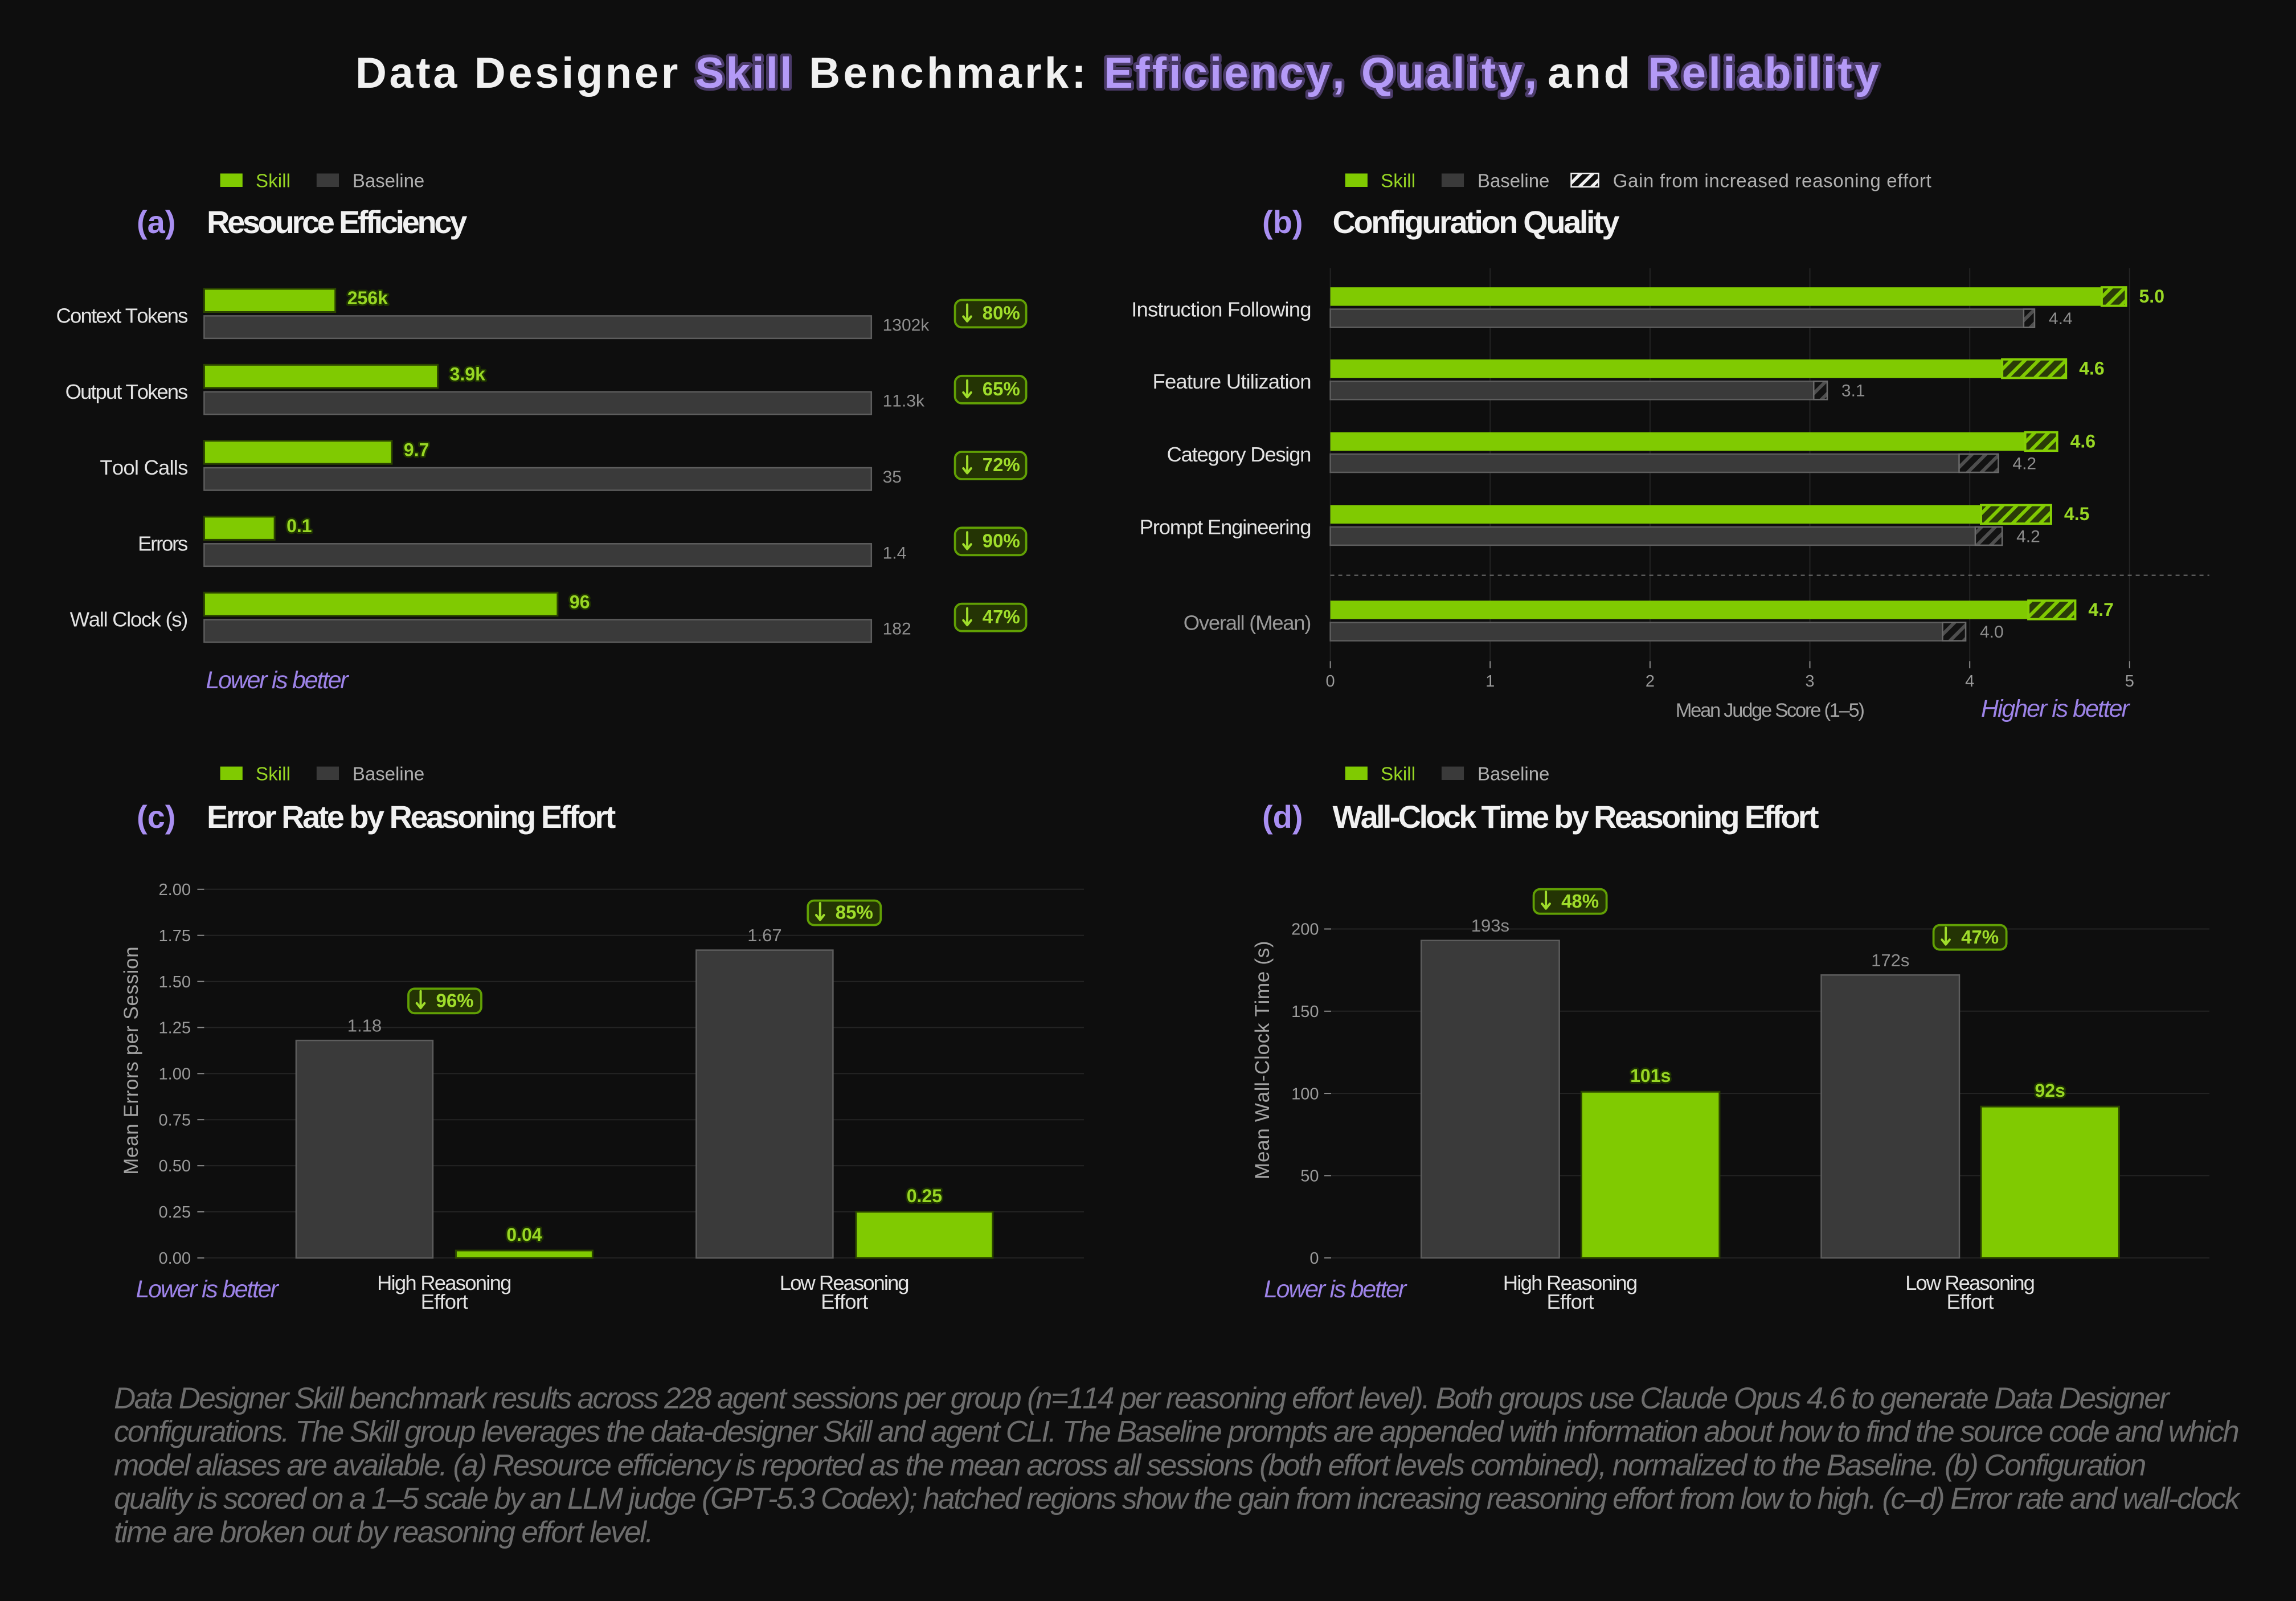  Describe the element at coordinates (126, 392) in the screenshot. I see `svg-text: Output Tokens` at that location.